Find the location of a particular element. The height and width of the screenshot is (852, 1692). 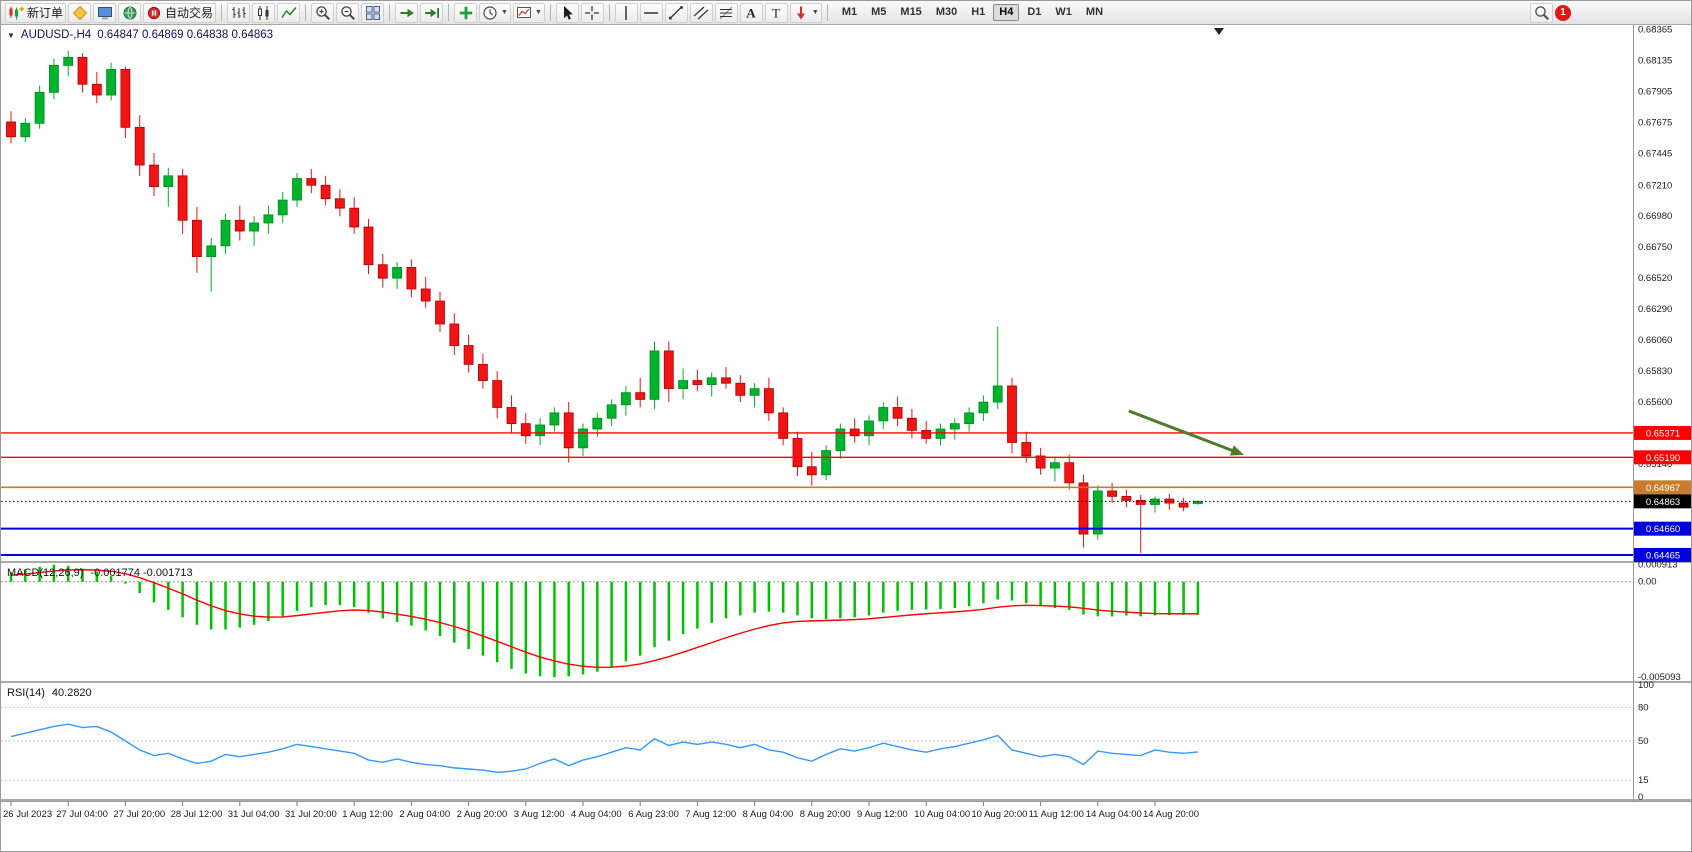

arrows-button: ▼ is located at coordinates (805, 12).